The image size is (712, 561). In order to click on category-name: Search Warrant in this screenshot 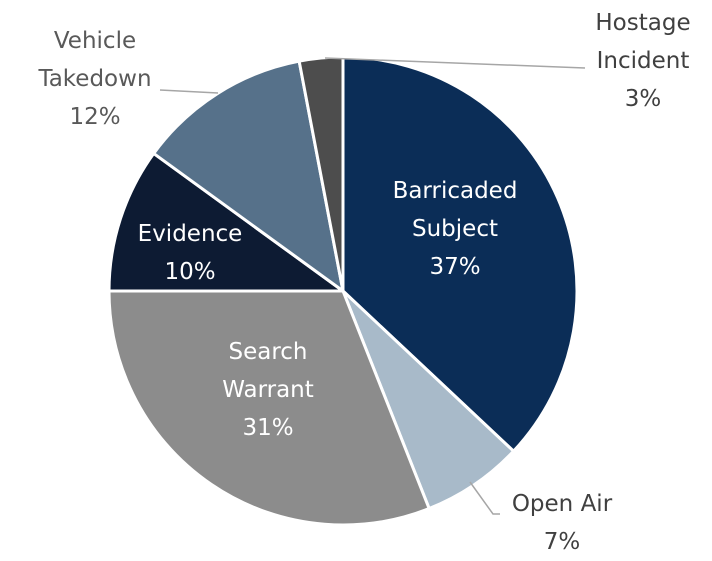, I will do `click(268, 371)`.